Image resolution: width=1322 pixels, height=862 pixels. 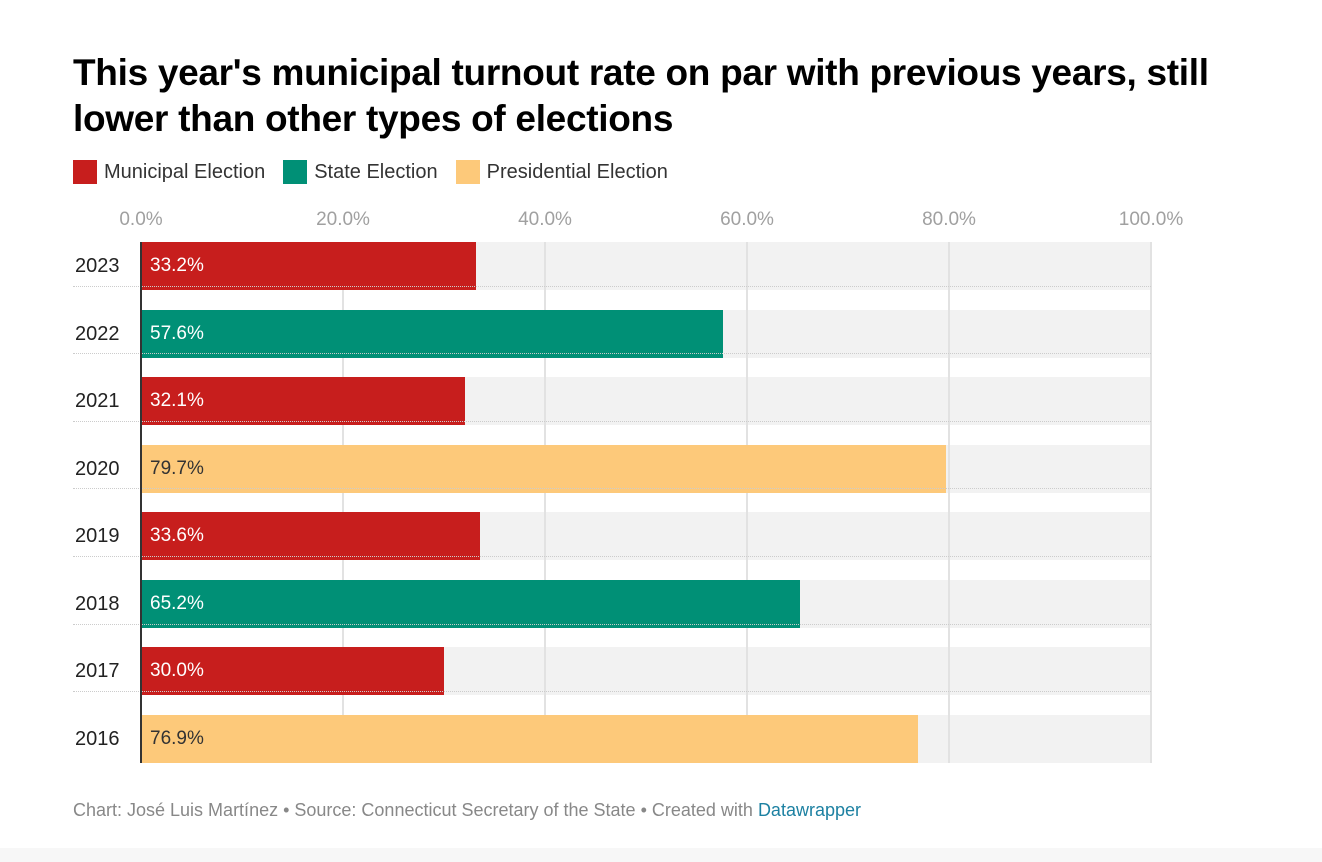 What do you see at coordinates (177, 536) in the screenshot?
I see `bar-value-label: 33.6%` at bounding box center [177, 536].